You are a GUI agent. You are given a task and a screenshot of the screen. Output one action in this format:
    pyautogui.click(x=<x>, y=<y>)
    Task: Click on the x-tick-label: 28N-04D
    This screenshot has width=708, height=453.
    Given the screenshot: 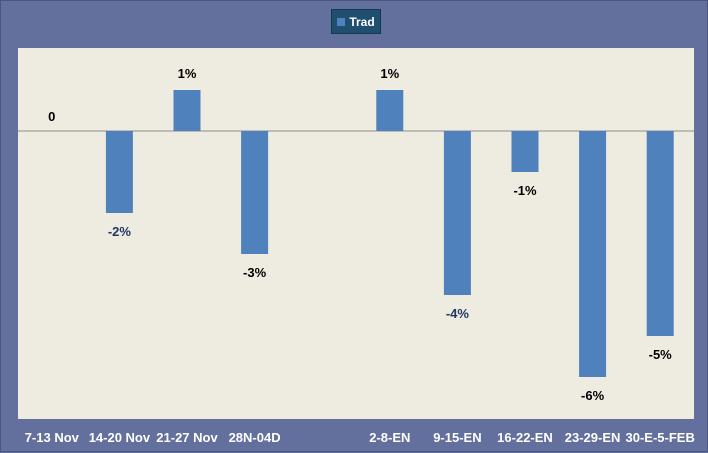 What is the action you would take?
    pyautogui.click(x=255, y=437)
    